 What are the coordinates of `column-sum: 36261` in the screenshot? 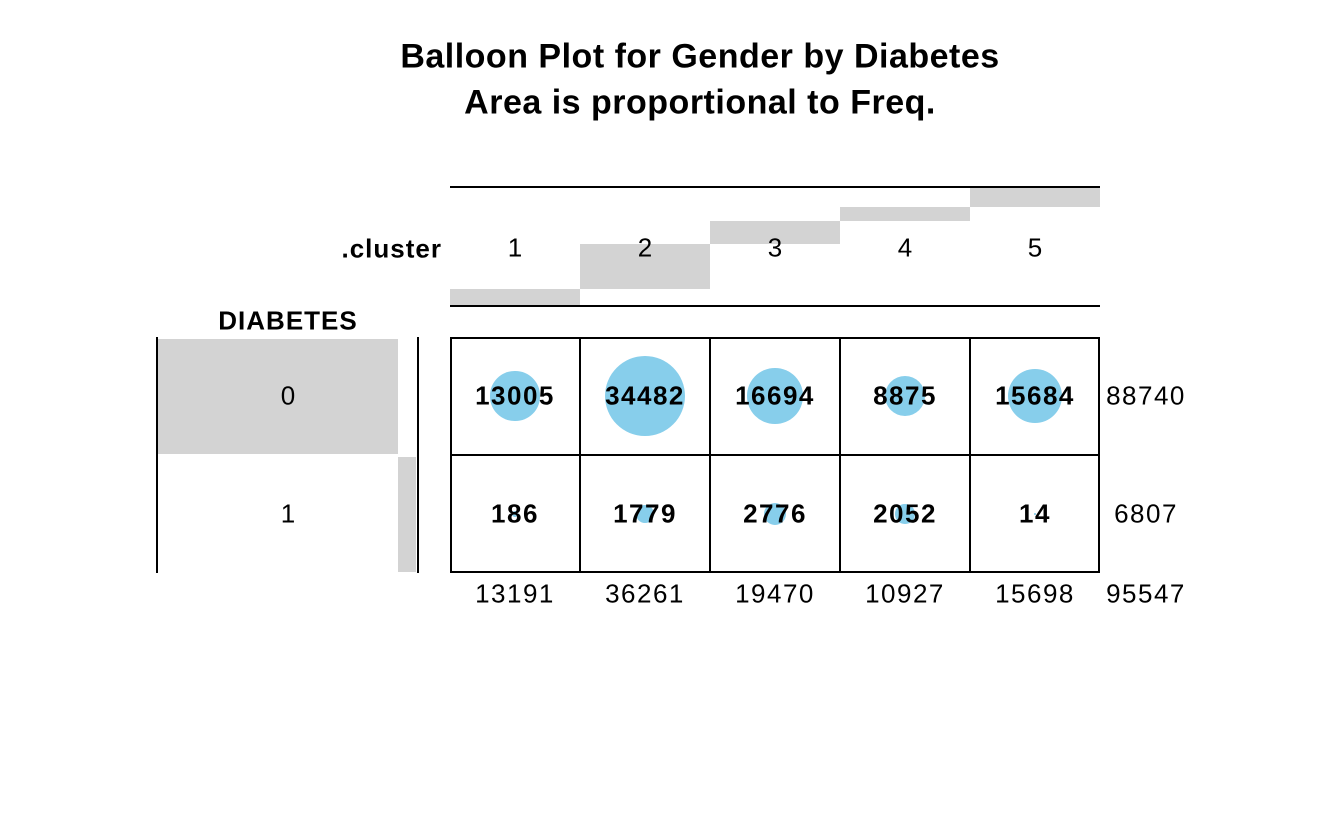 It's located at (645, 593).